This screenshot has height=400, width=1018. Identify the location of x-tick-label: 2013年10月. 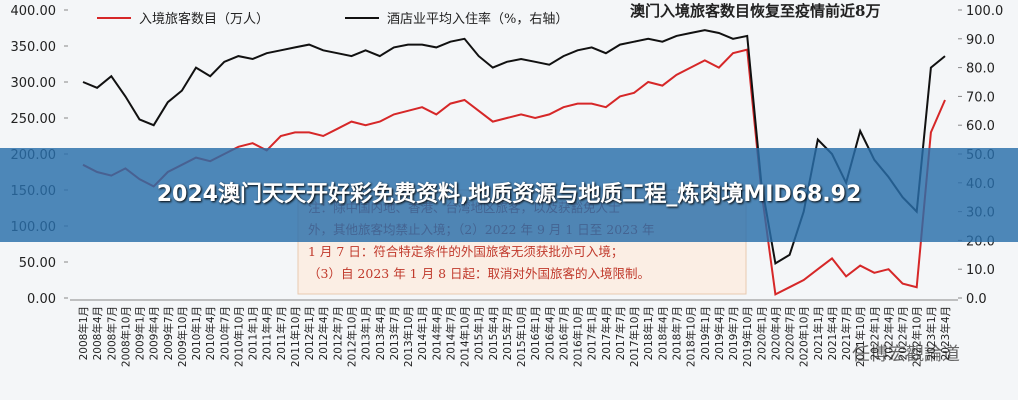
(408, 336).